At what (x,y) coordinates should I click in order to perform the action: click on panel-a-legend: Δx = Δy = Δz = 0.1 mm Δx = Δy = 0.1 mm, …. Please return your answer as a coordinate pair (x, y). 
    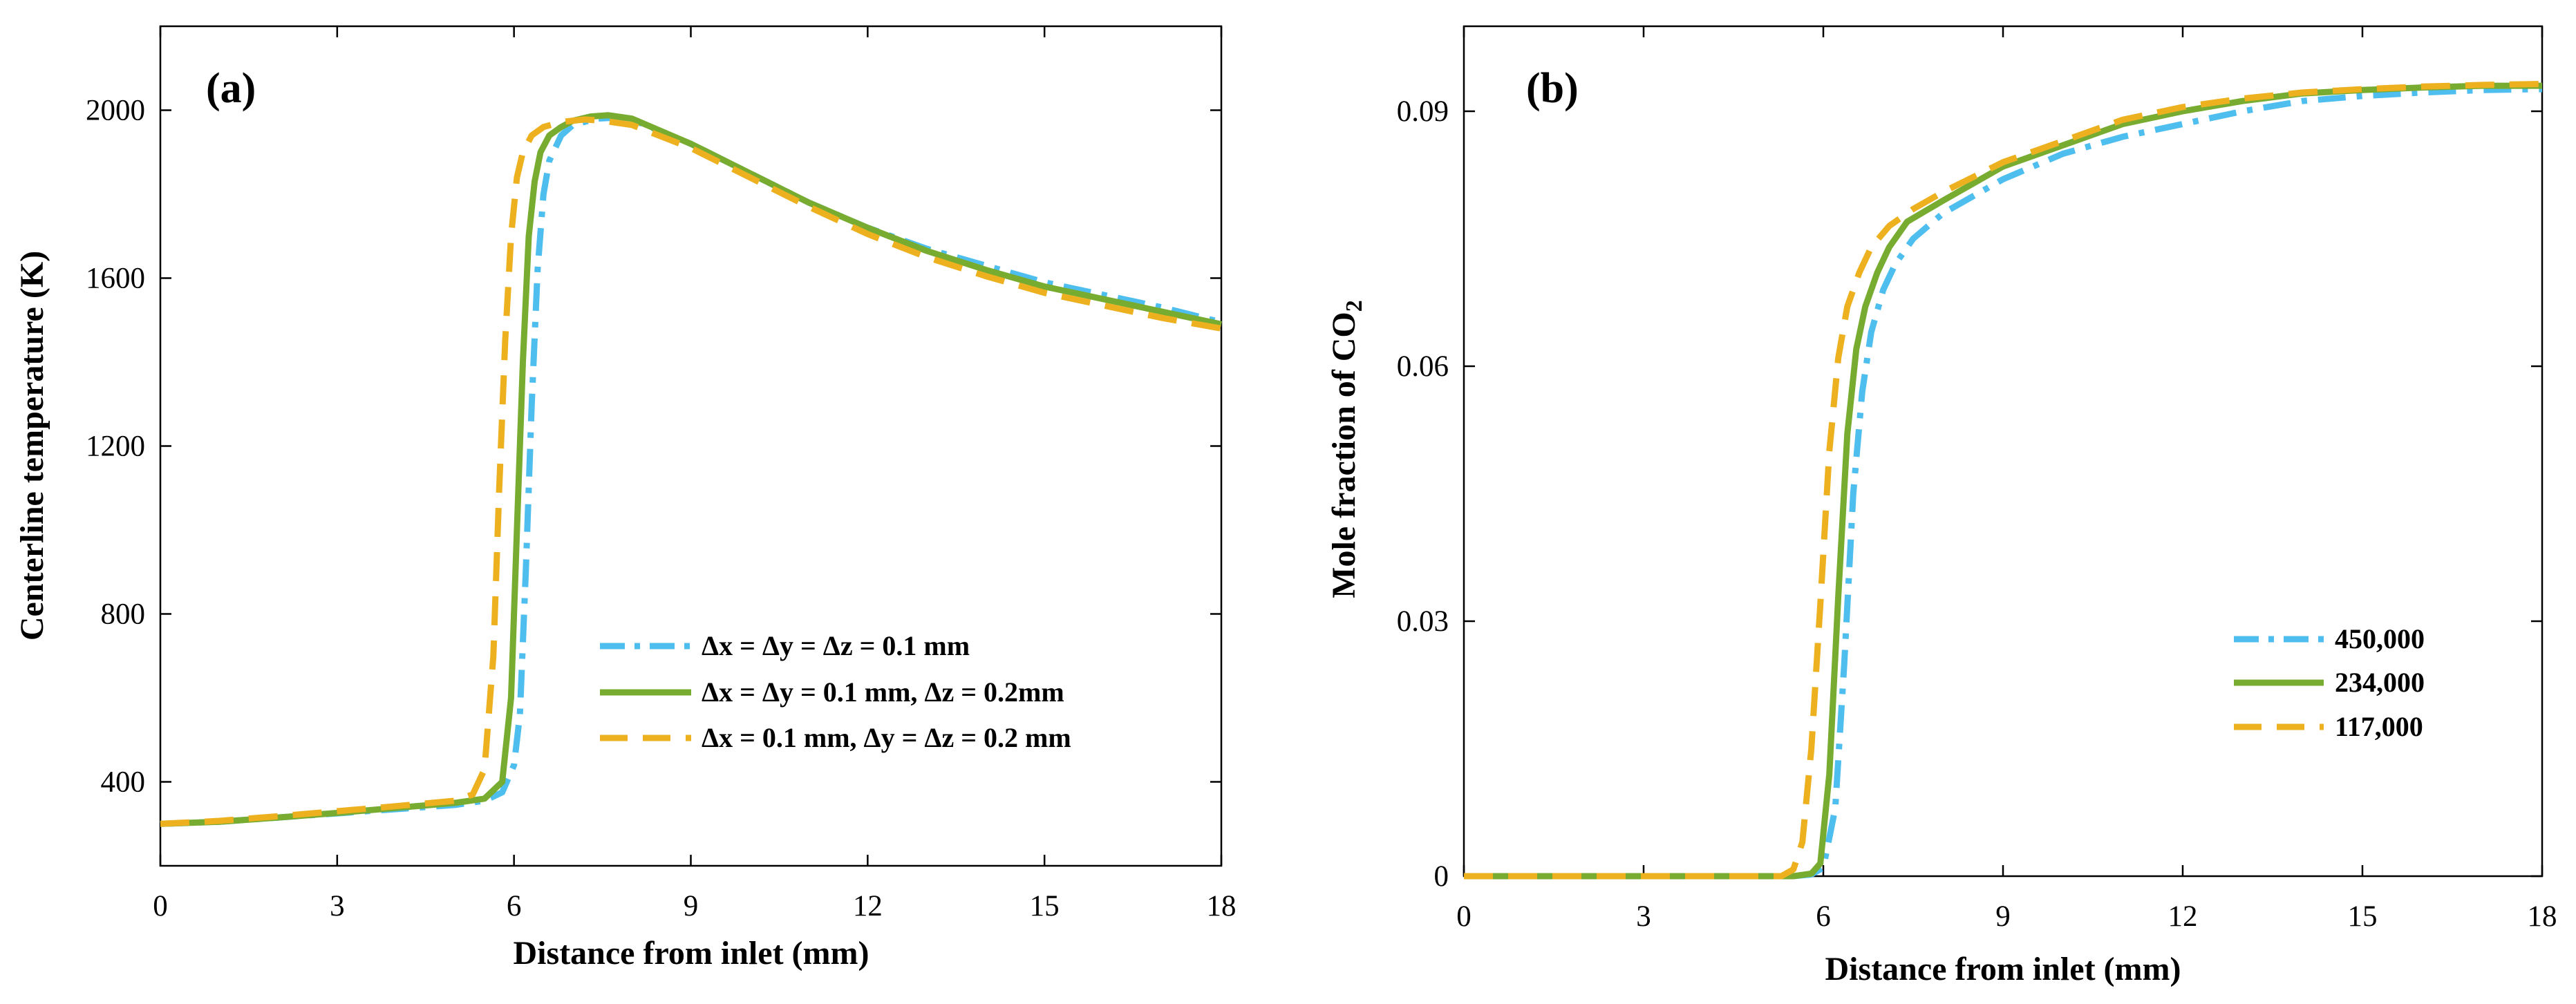
    Looking at the image, I should click on (835, 692).